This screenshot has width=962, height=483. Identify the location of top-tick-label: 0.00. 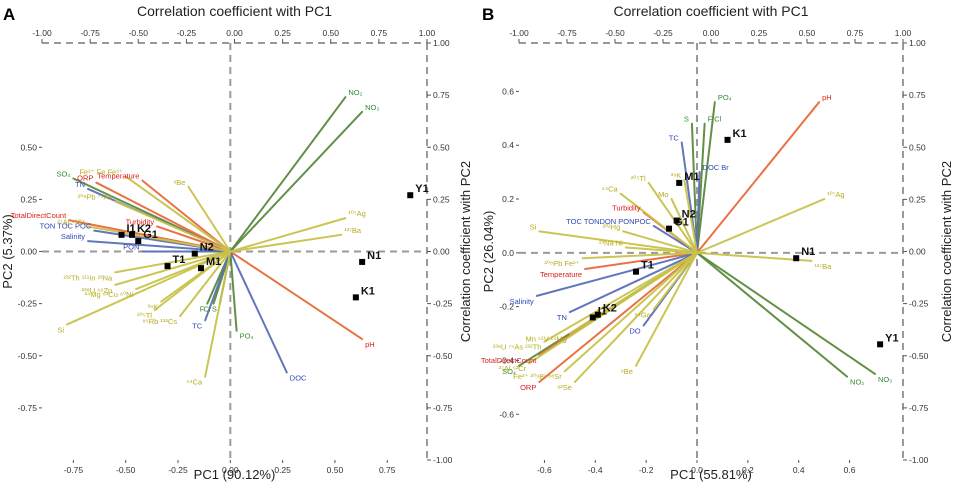
(711, 33).